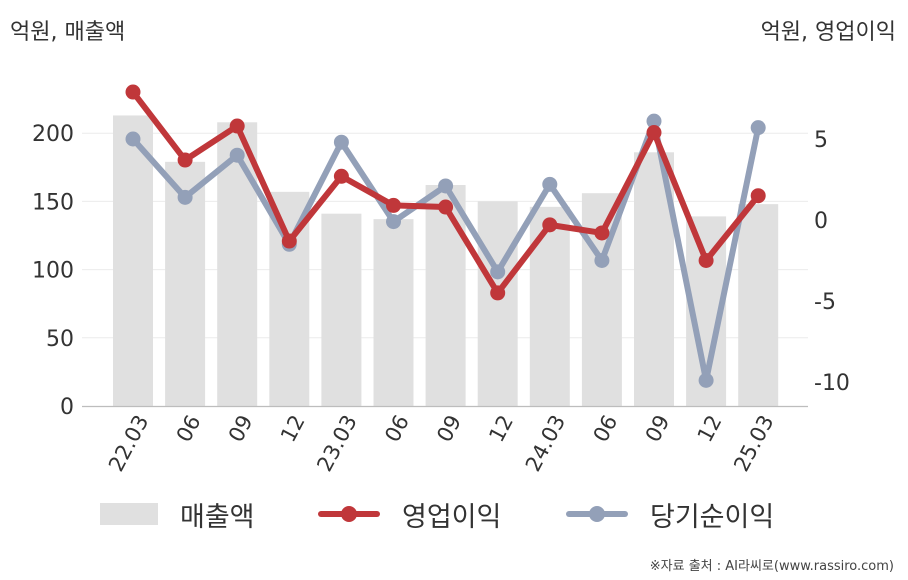 Image resolution: width=908 pixels, height=580 pixels. Describe the element at coordinates (177, 514) in the screenshot. I see `legend-item-revenue: 매출액` at that location.